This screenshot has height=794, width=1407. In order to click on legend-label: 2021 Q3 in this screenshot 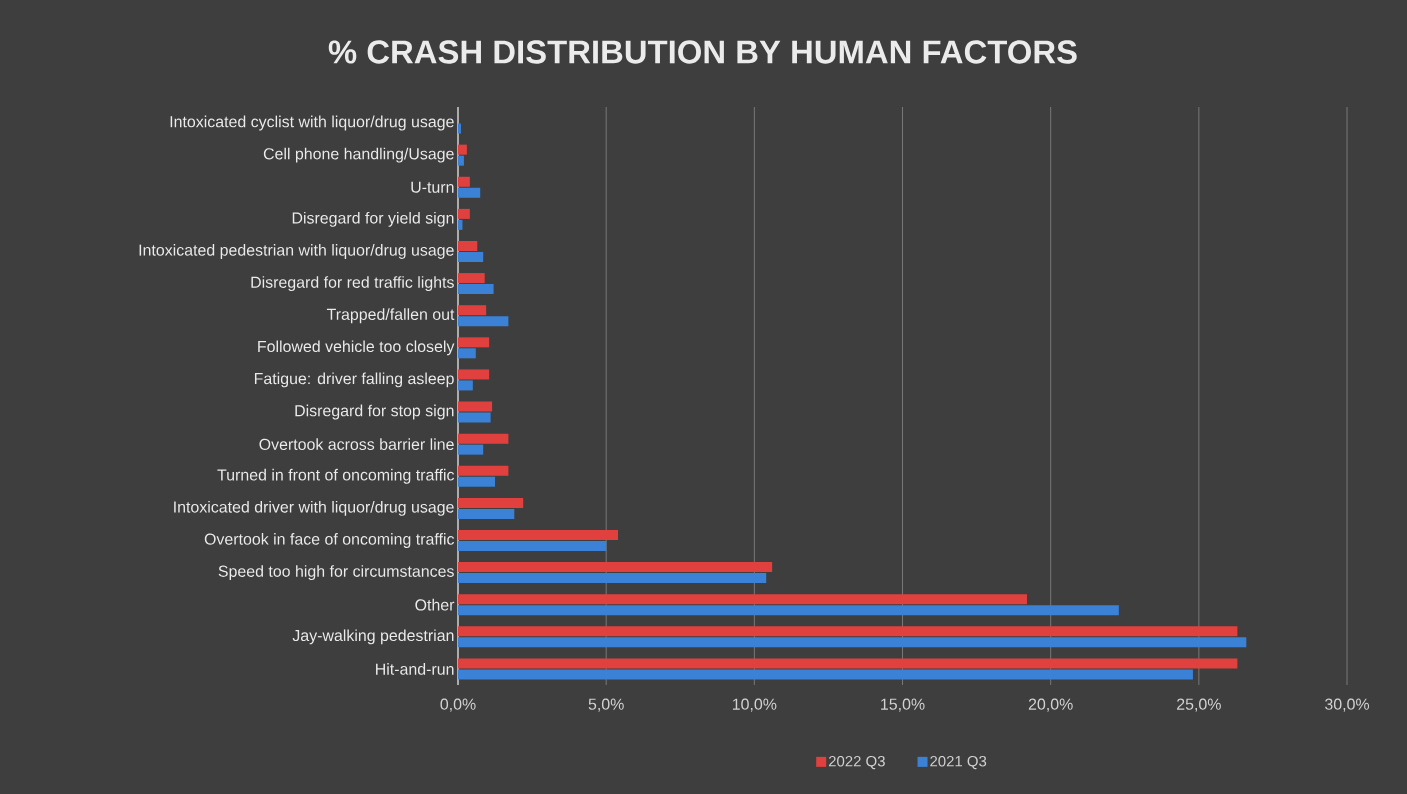, I will do `click(958, 762)`.